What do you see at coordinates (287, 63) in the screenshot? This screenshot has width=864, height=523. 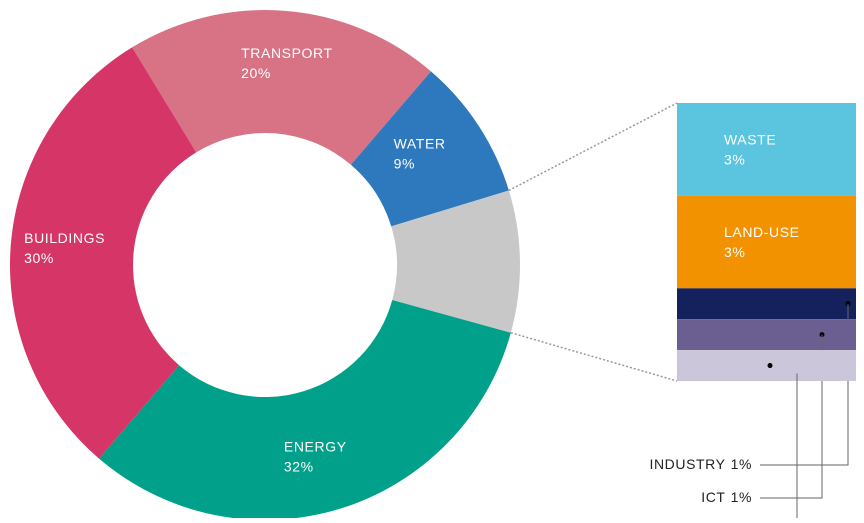 I see `slice-label: TRANSPORT 20%` at bounding box center [287, 63].